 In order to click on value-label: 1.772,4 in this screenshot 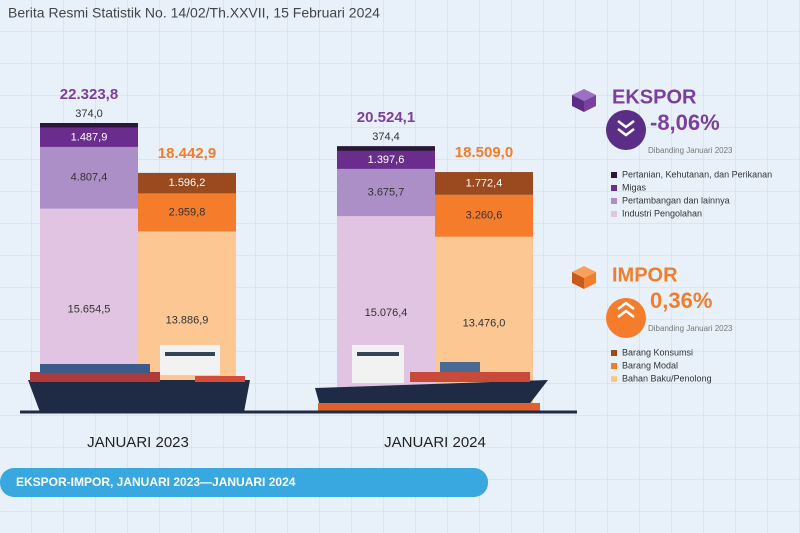, I will do `click(484, 183)`.